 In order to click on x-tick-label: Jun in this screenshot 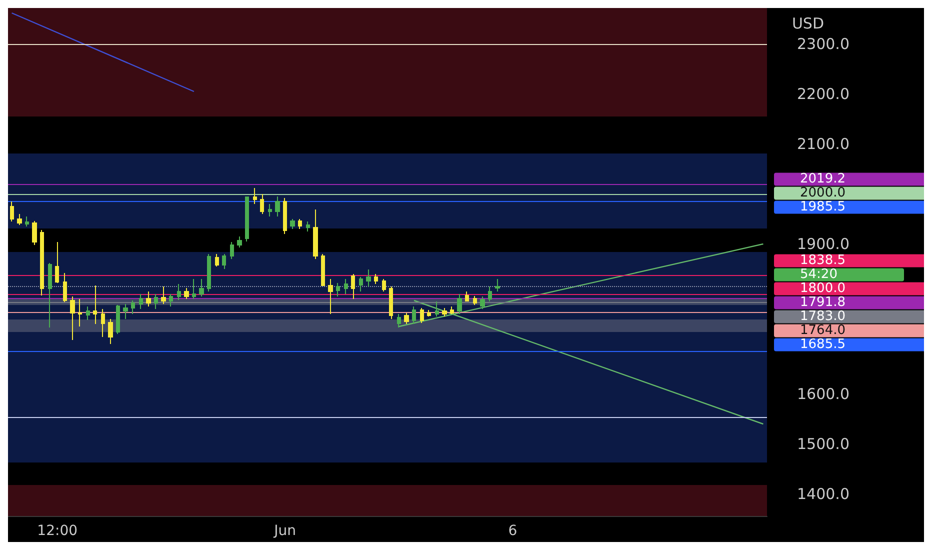, I will do `click(284, 531)`.